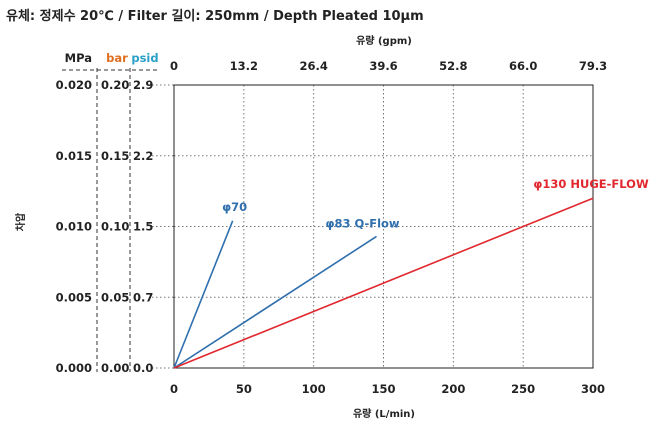 This screenshot has width=664, height=424. Describe the element at coordinates (591, 184) in the screenshot. I see `series-label-2: φ130 HUGE-FLOW` at that location.